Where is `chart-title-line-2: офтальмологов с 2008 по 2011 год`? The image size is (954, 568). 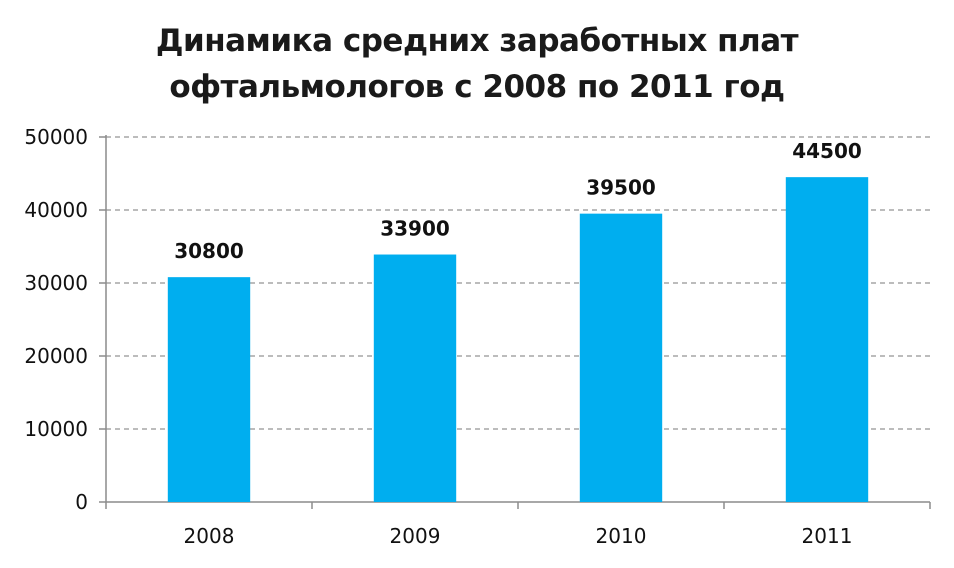 chart-title-line-2: офтальмологов с 2008 по 2011 год is located at coordinates (477, 87).